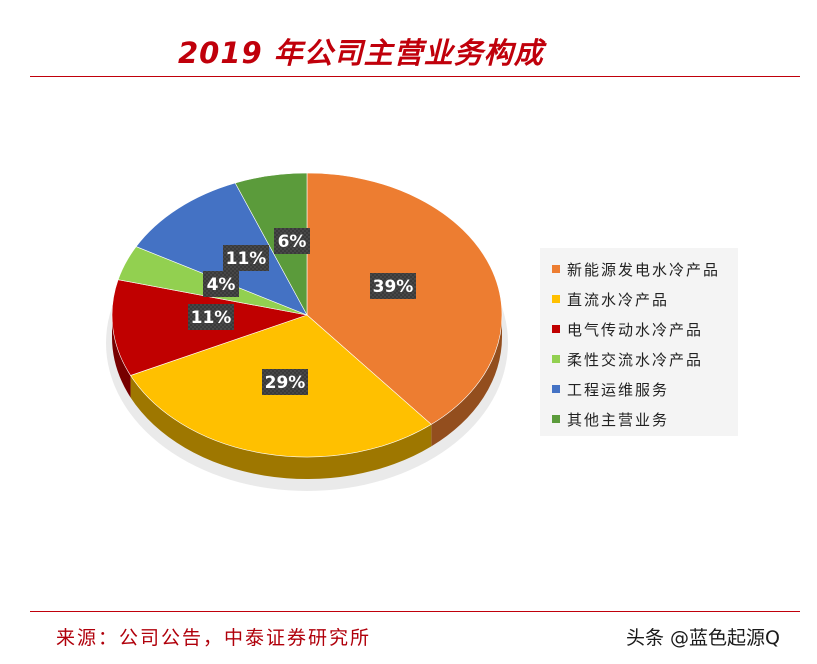 The image size is (817, 664). Describe the element at coordinates (618, 389) in the screenshot. I see `legend-label: 工程运维服务` at that location.